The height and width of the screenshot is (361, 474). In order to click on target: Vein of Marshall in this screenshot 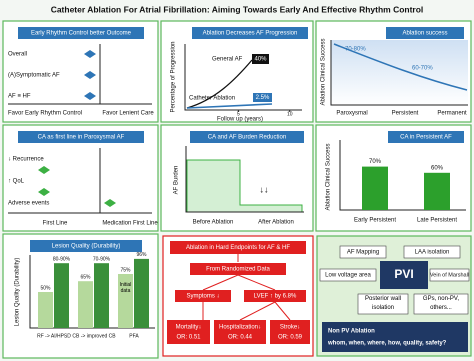, I will do `click(449, 275)`.